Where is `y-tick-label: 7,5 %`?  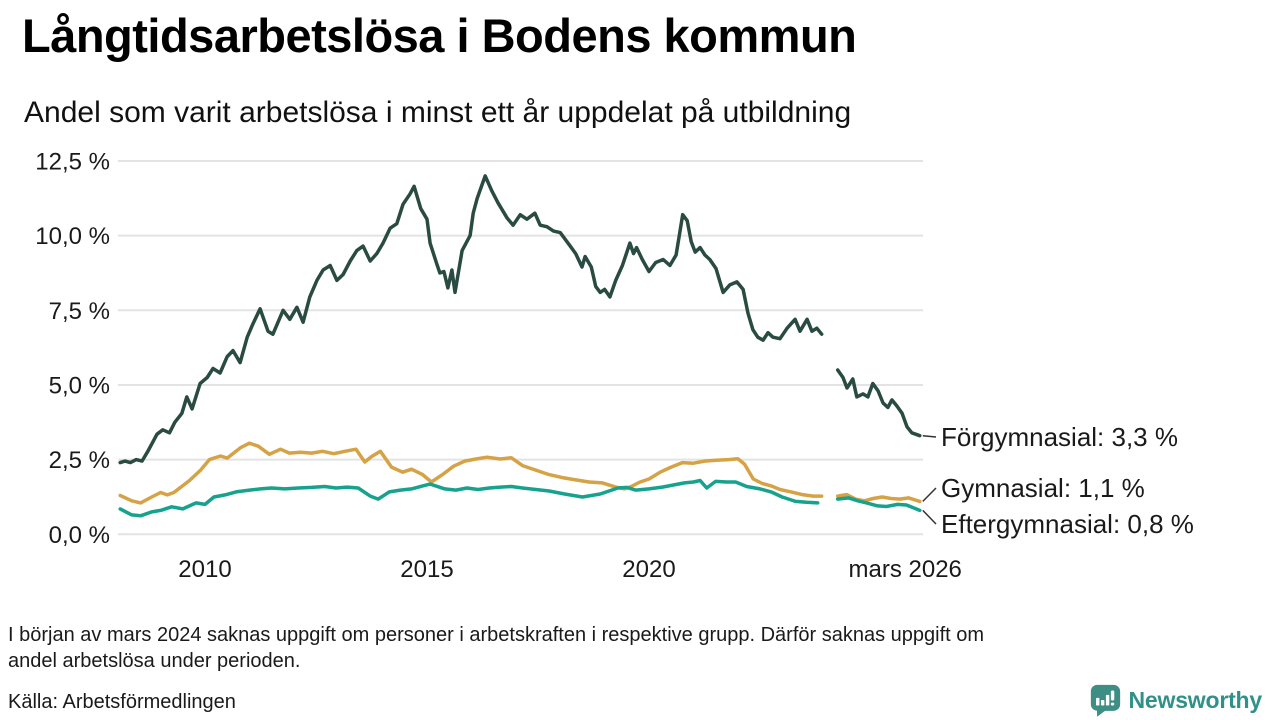
y-tick-label: 7,5 % is located at coordinates (79, 311).